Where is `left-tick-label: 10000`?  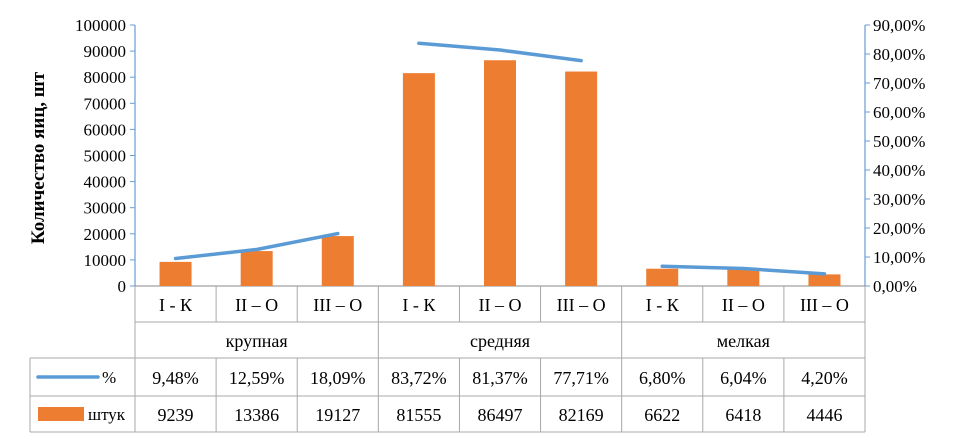
left-tick-label: 10000 is located at coordinates (105, 260).